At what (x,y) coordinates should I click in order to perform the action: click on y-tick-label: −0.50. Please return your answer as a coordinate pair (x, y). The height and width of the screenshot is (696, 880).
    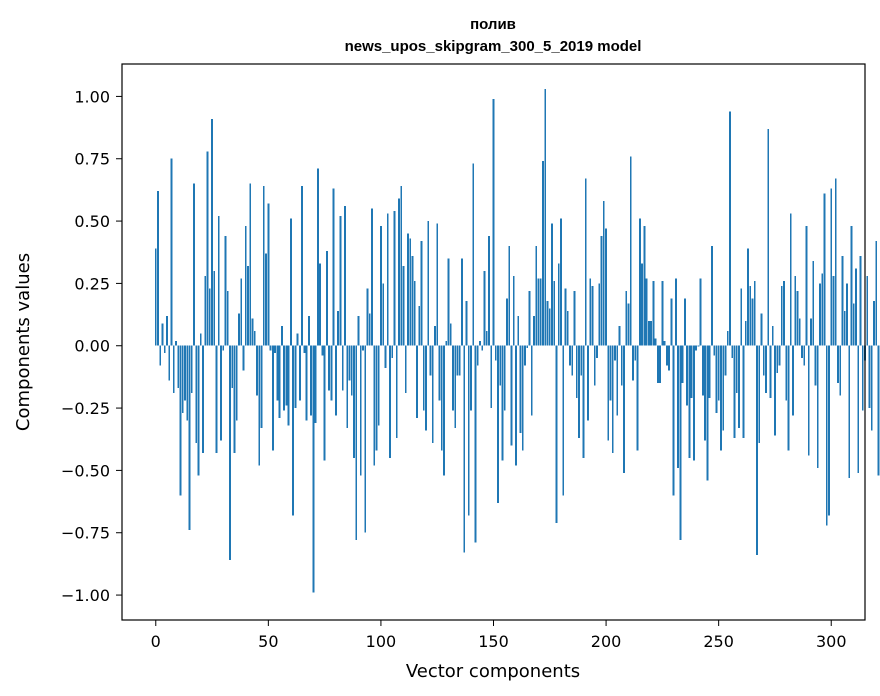
    Looking at the image, I should click on (85, 470).